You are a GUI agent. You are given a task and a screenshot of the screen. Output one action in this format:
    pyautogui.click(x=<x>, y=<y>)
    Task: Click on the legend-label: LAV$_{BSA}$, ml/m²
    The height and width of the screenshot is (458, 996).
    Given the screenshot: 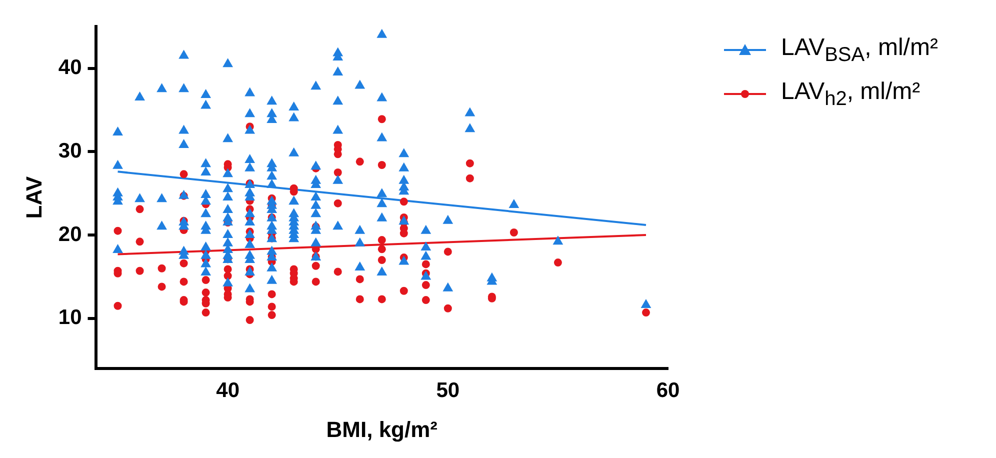 What is the action you would take?
    pyautogui.click(x=859, y=50)
    